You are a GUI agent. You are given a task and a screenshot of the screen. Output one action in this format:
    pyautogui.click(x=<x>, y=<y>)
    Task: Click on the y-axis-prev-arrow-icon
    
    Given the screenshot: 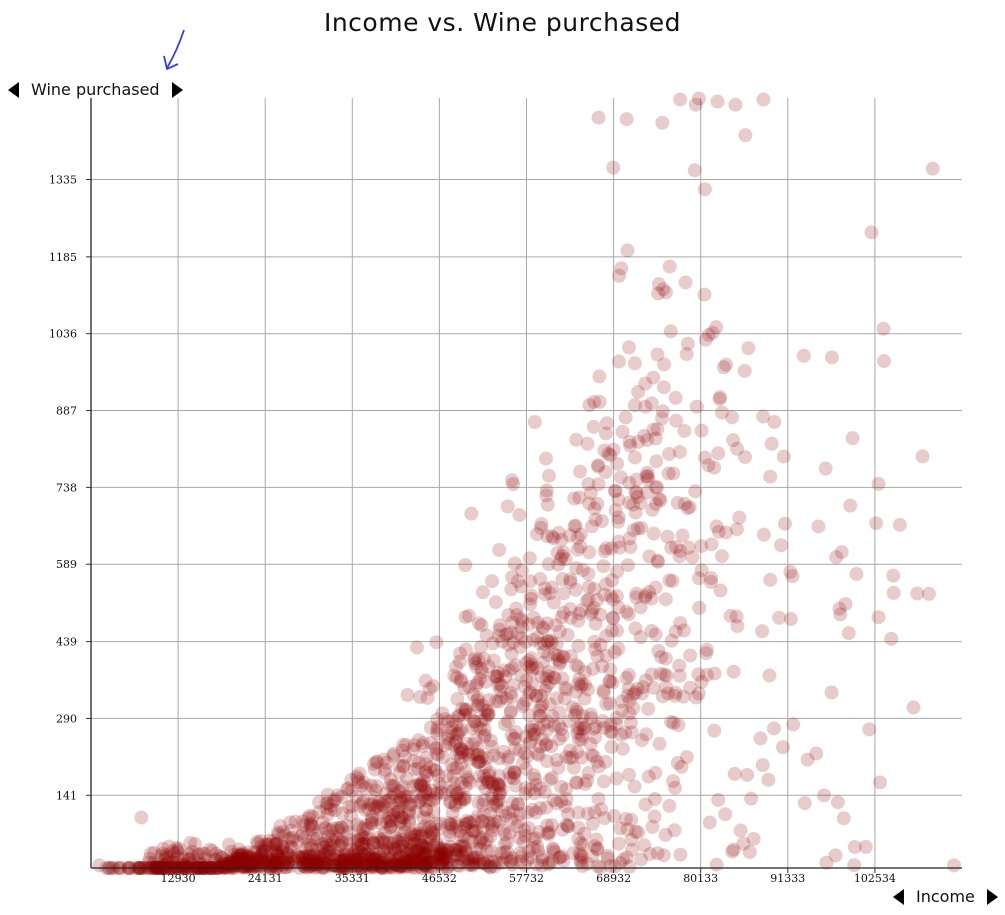 What is the action you would take?
    pyautogui.click(x=13, y=89)
    